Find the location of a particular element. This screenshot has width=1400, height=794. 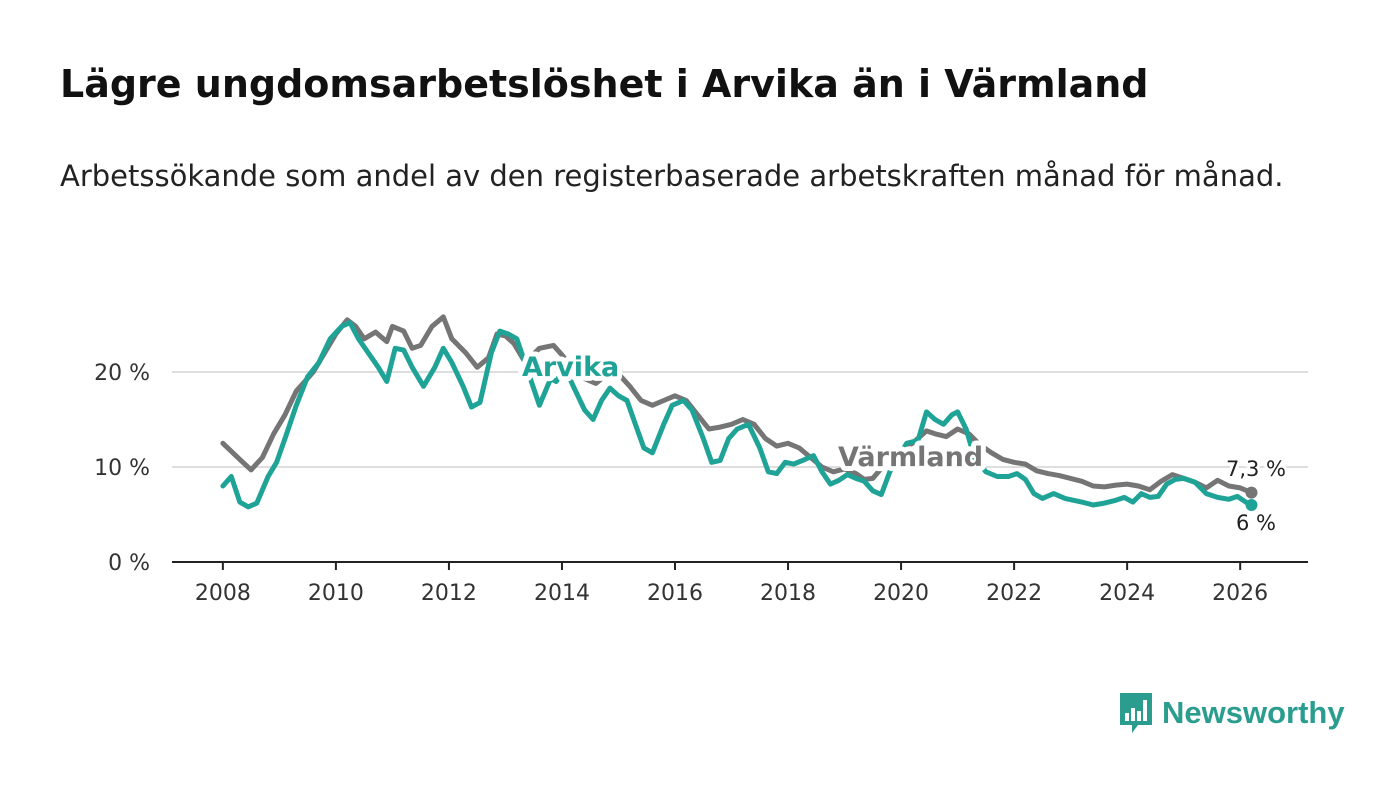

x-tick-label: 2018 is located at coordinates (788, 593).